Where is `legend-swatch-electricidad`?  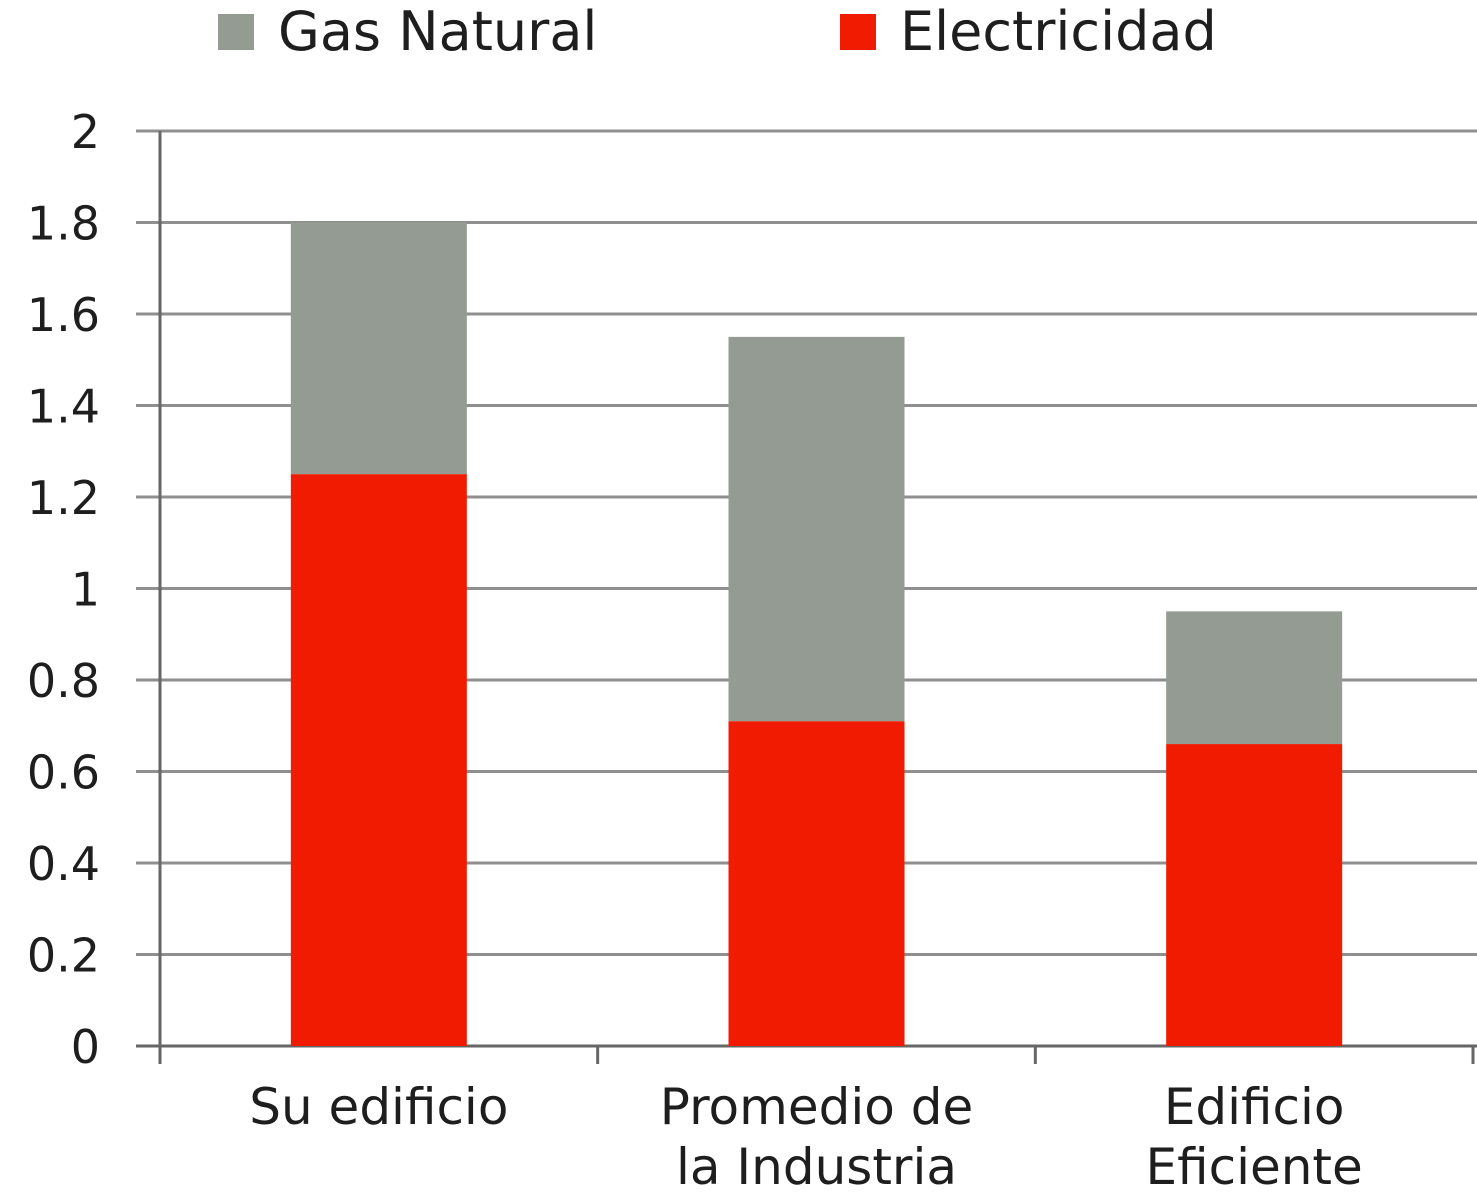 legend-swatch-electricidad is located at coordinates (858, 32).